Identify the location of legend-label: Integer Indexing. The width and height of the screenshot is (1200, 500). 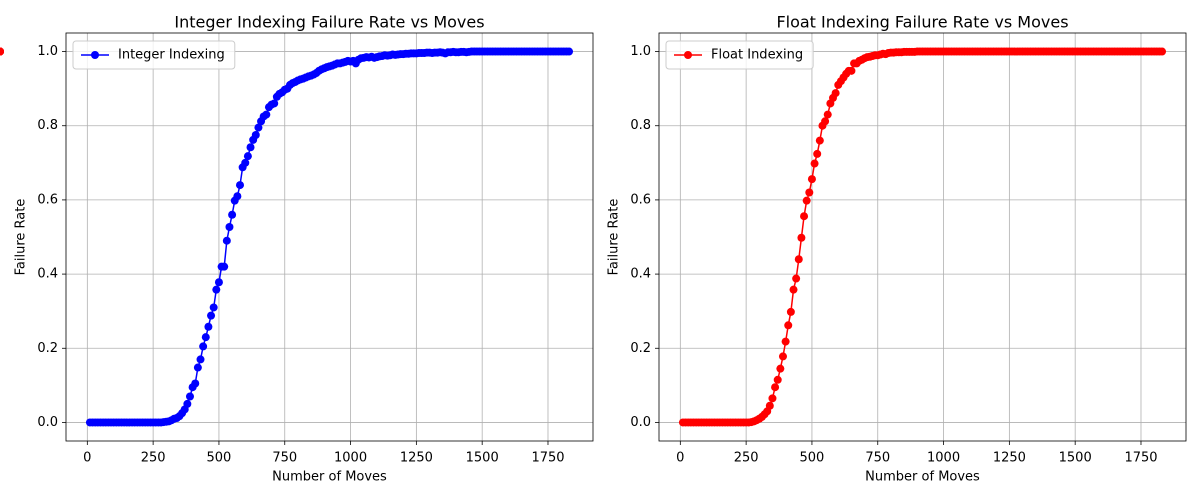
(171, 55).